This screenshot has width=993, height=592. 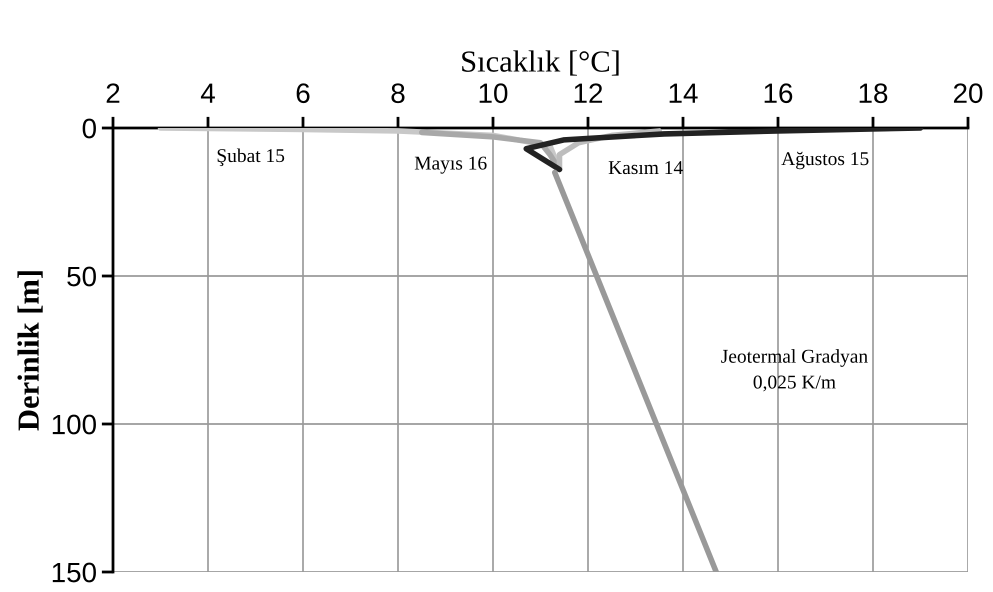 What do you see at coordinates (30, 350) in the screenshot?
I see `y-axis-title: Derinlik [m]` at bounding box center [30, 350].